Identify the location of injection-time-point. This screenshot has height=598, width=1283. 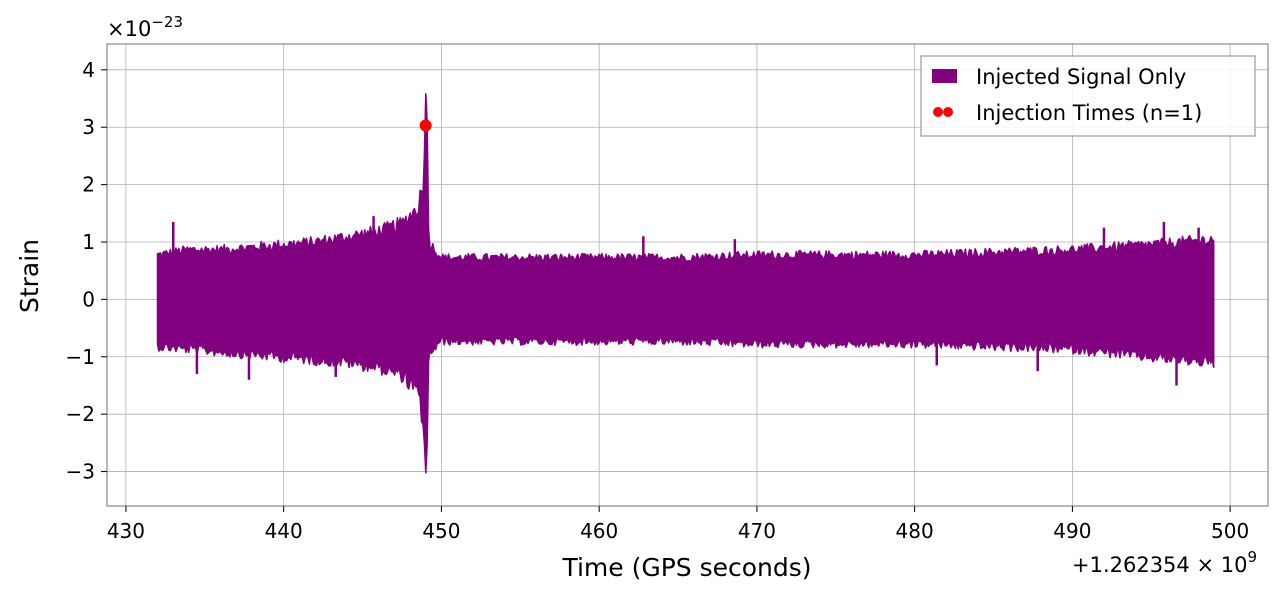
(425, 125).